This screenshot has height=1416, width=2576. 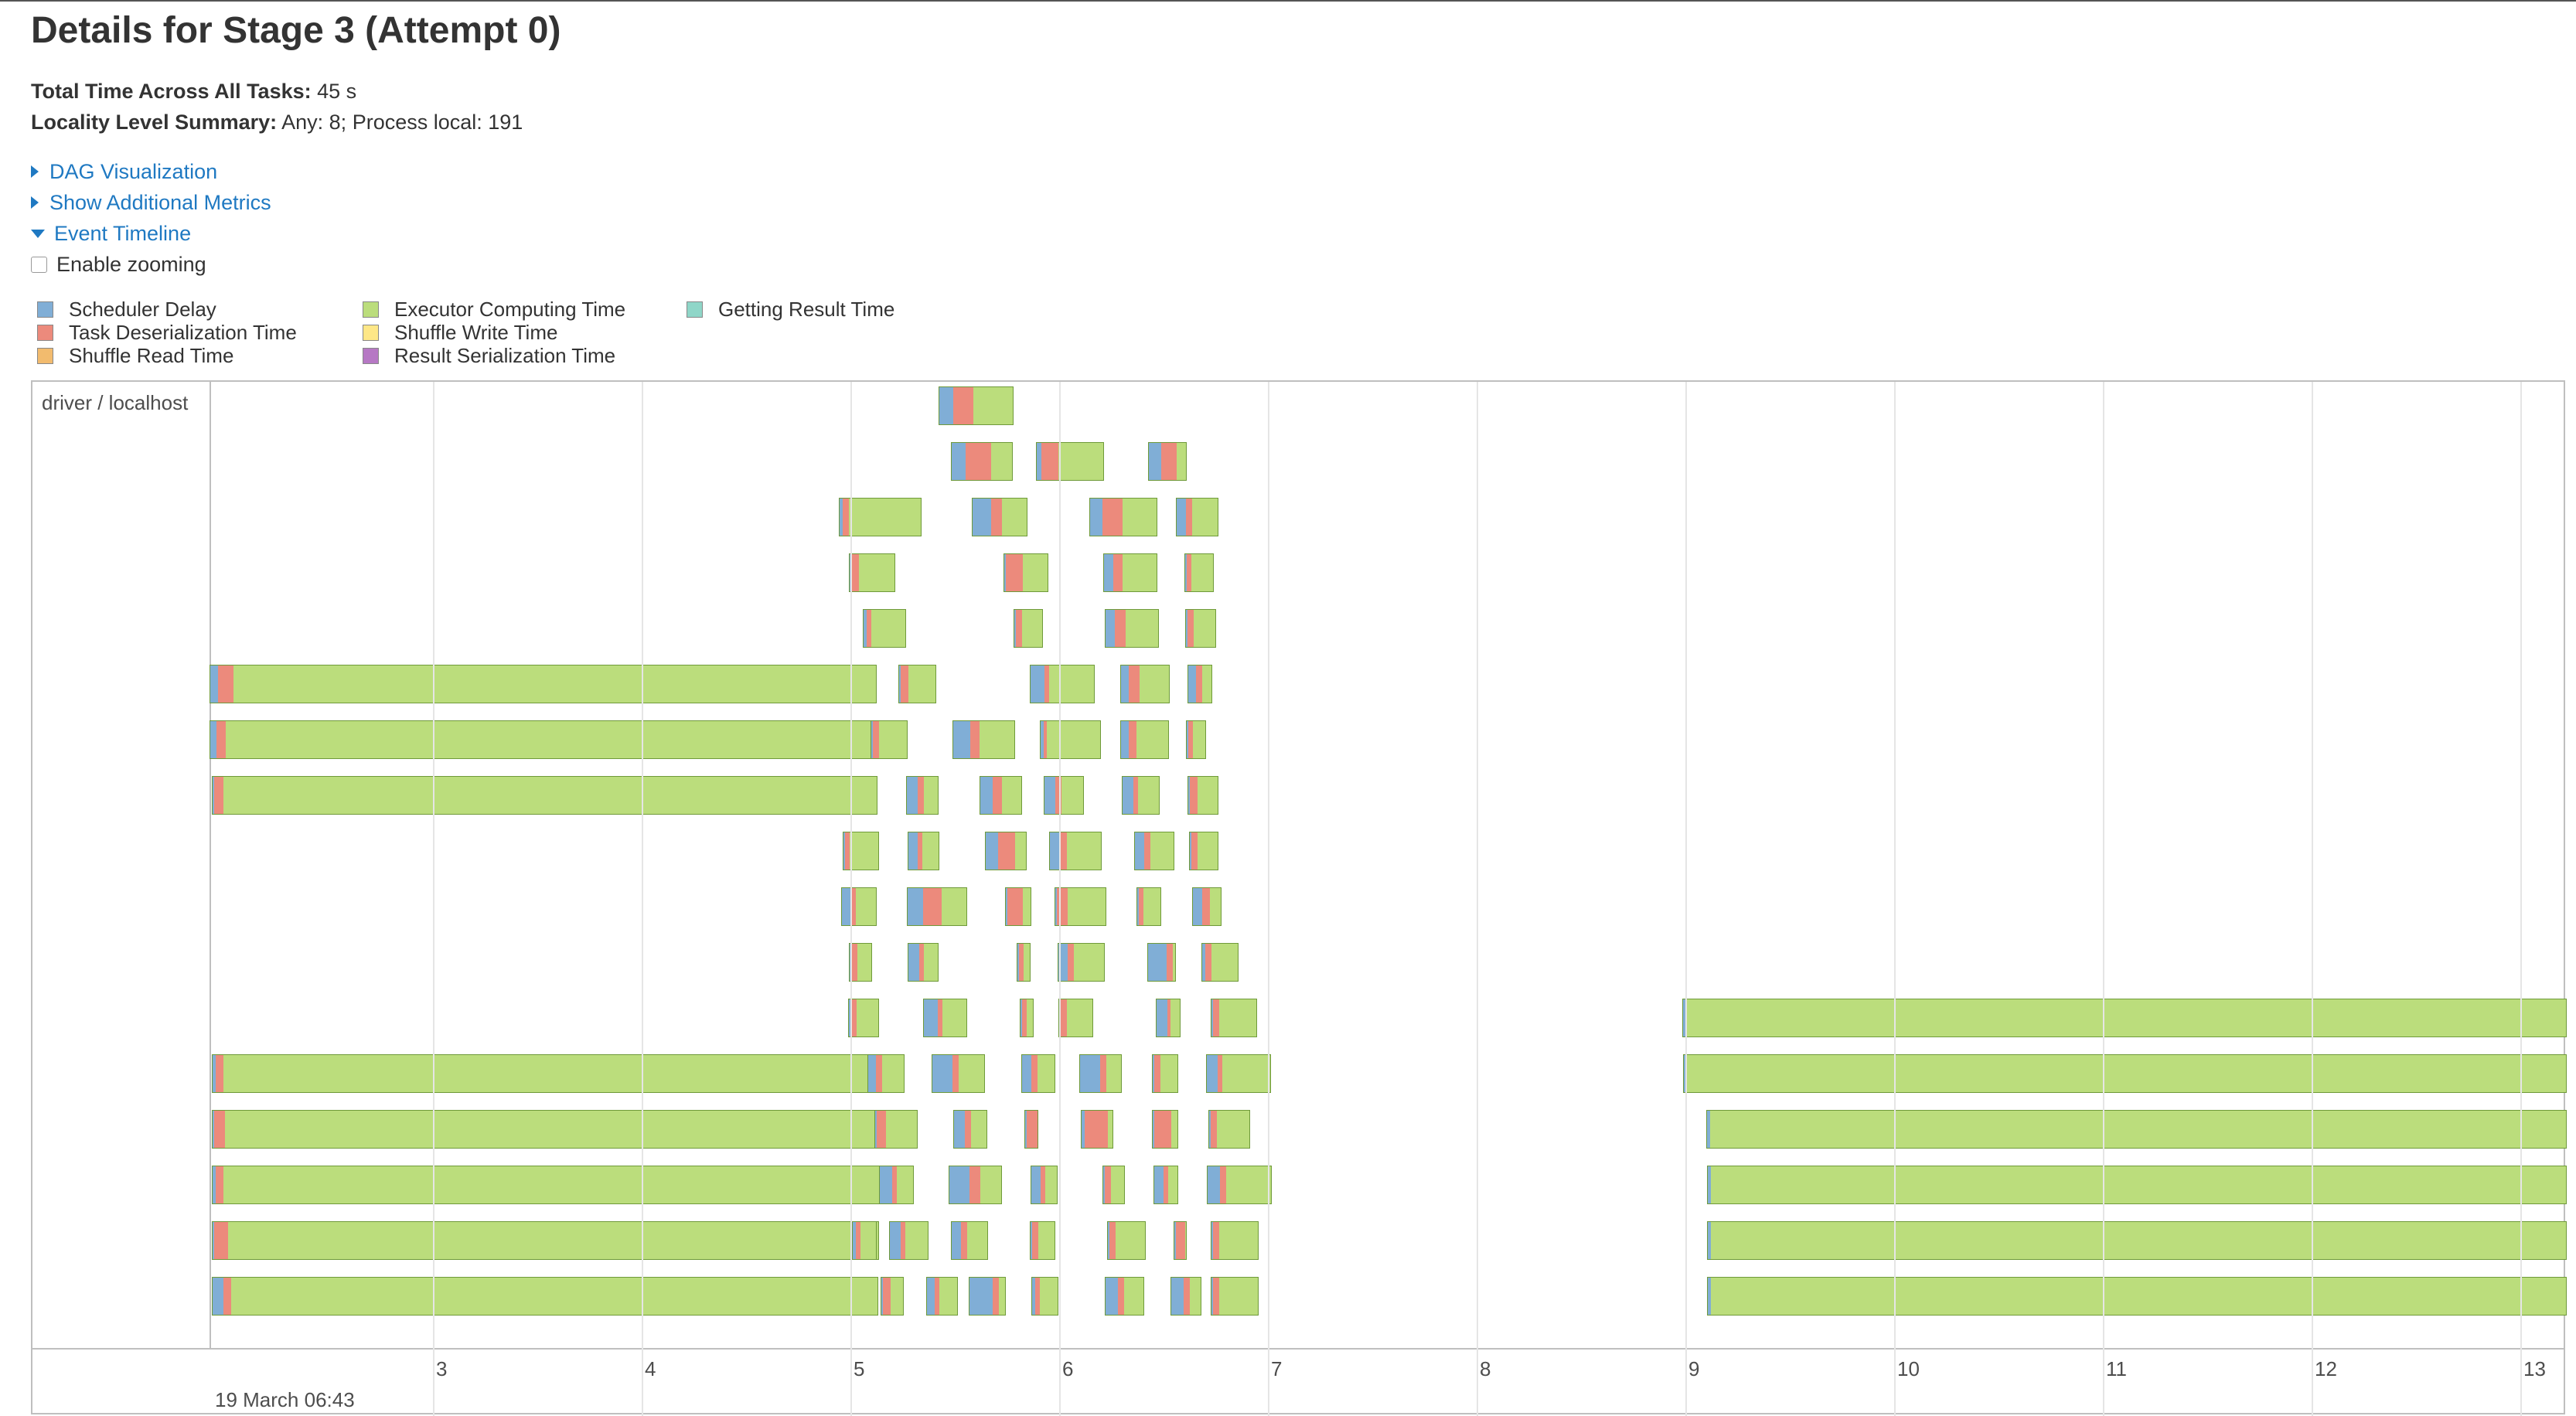 What do you see at coordinates (124, 171) in the screenshot?
I see `dag-visualization-link: DAG Visualization` at bounding box center [124, 171].